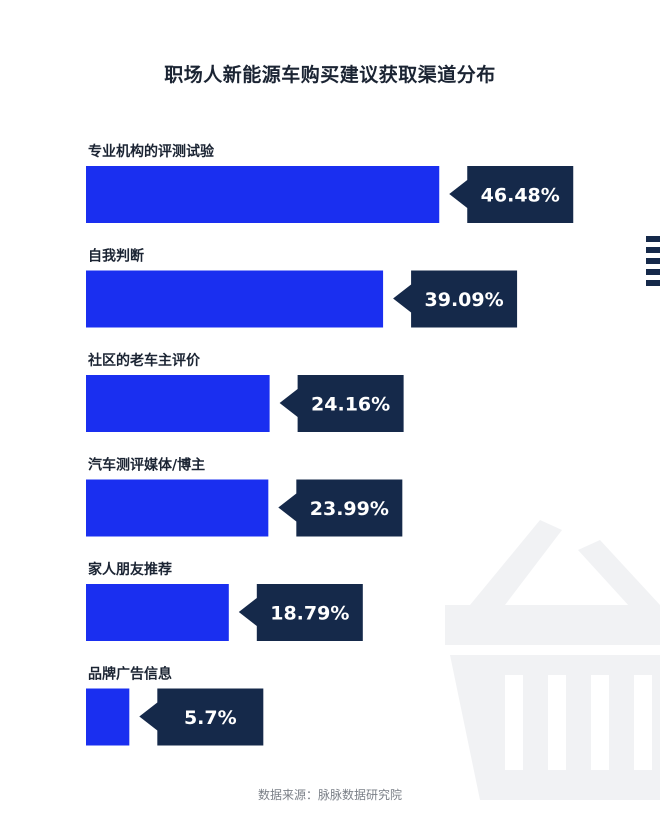 The image size is (660, 838). What do you see at coordinates (349, 509) in the screenshot?
I see `value-label: 23.99%` at bounding box center [349, 509].